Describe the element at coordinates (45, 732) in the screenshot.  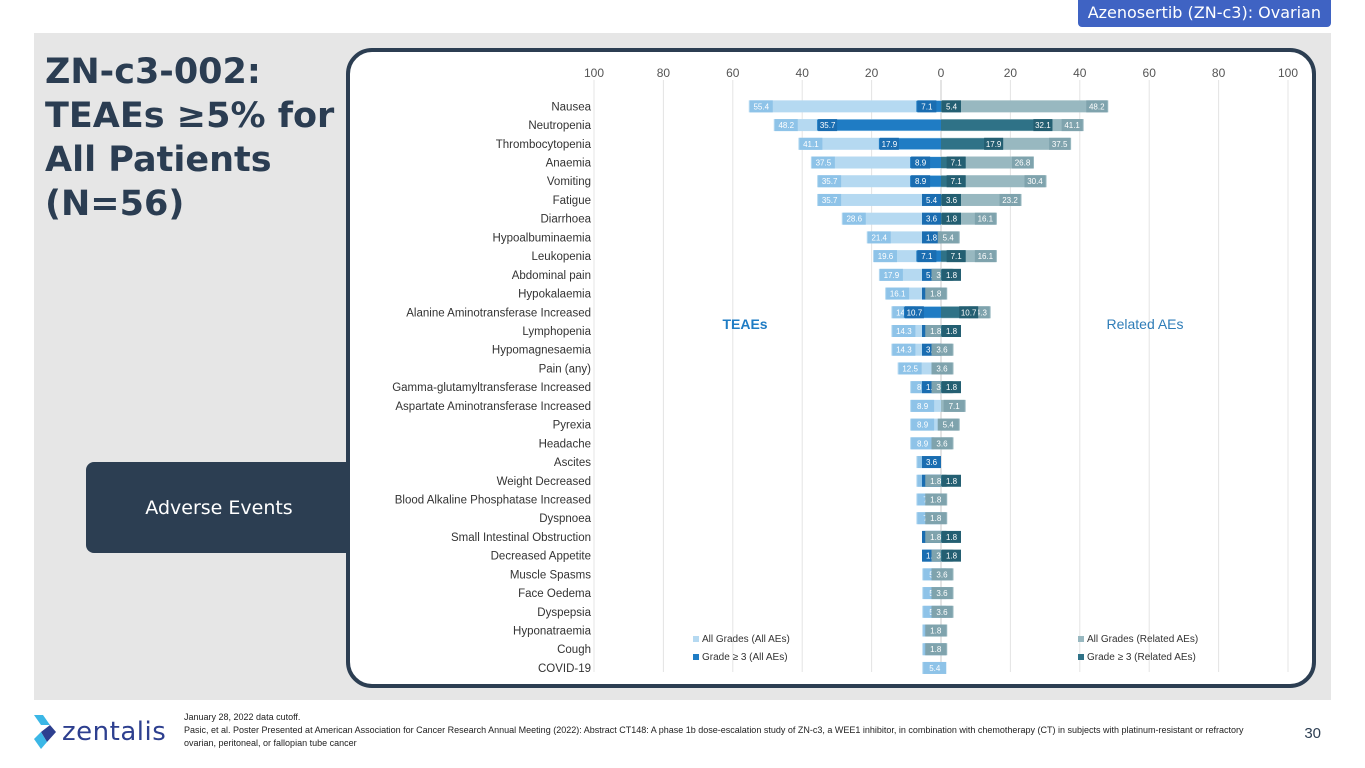
I see `zentalis-mark-icon` at that location.